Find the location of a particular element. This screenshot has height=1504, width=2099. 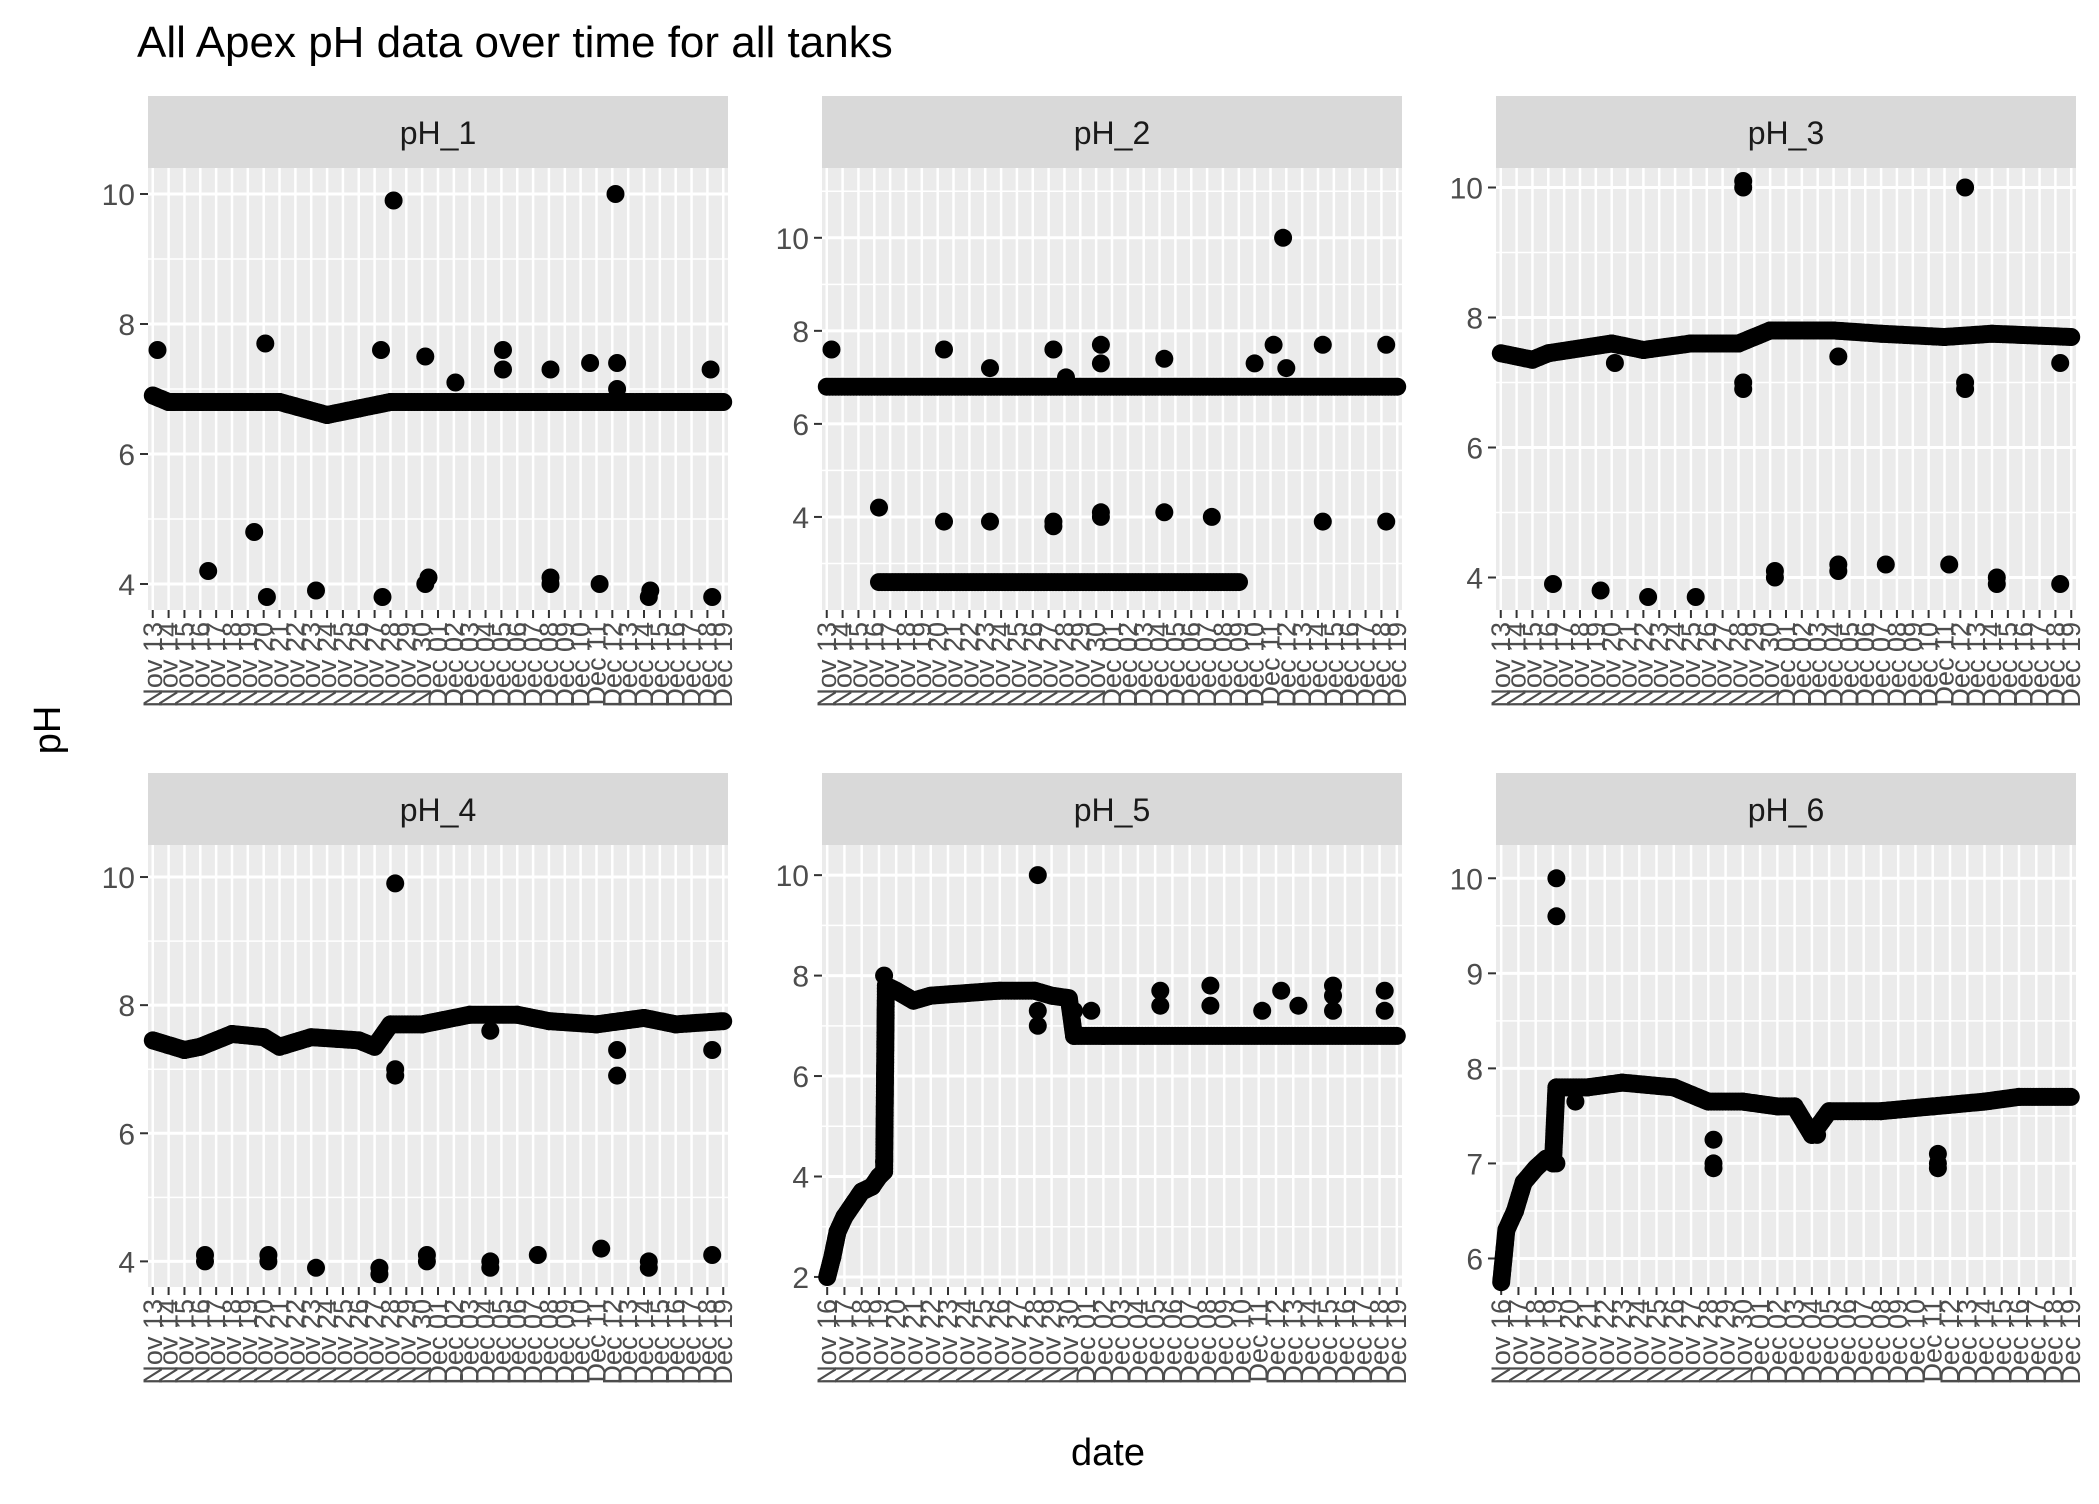

x-tick-label: Dec 18 is located at coordinates (1380, 1342).